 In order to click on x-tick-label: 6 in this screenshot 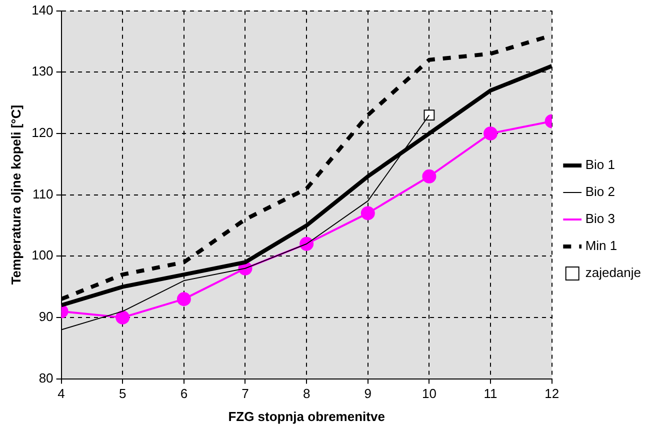, I will do `click(184, 394)`.